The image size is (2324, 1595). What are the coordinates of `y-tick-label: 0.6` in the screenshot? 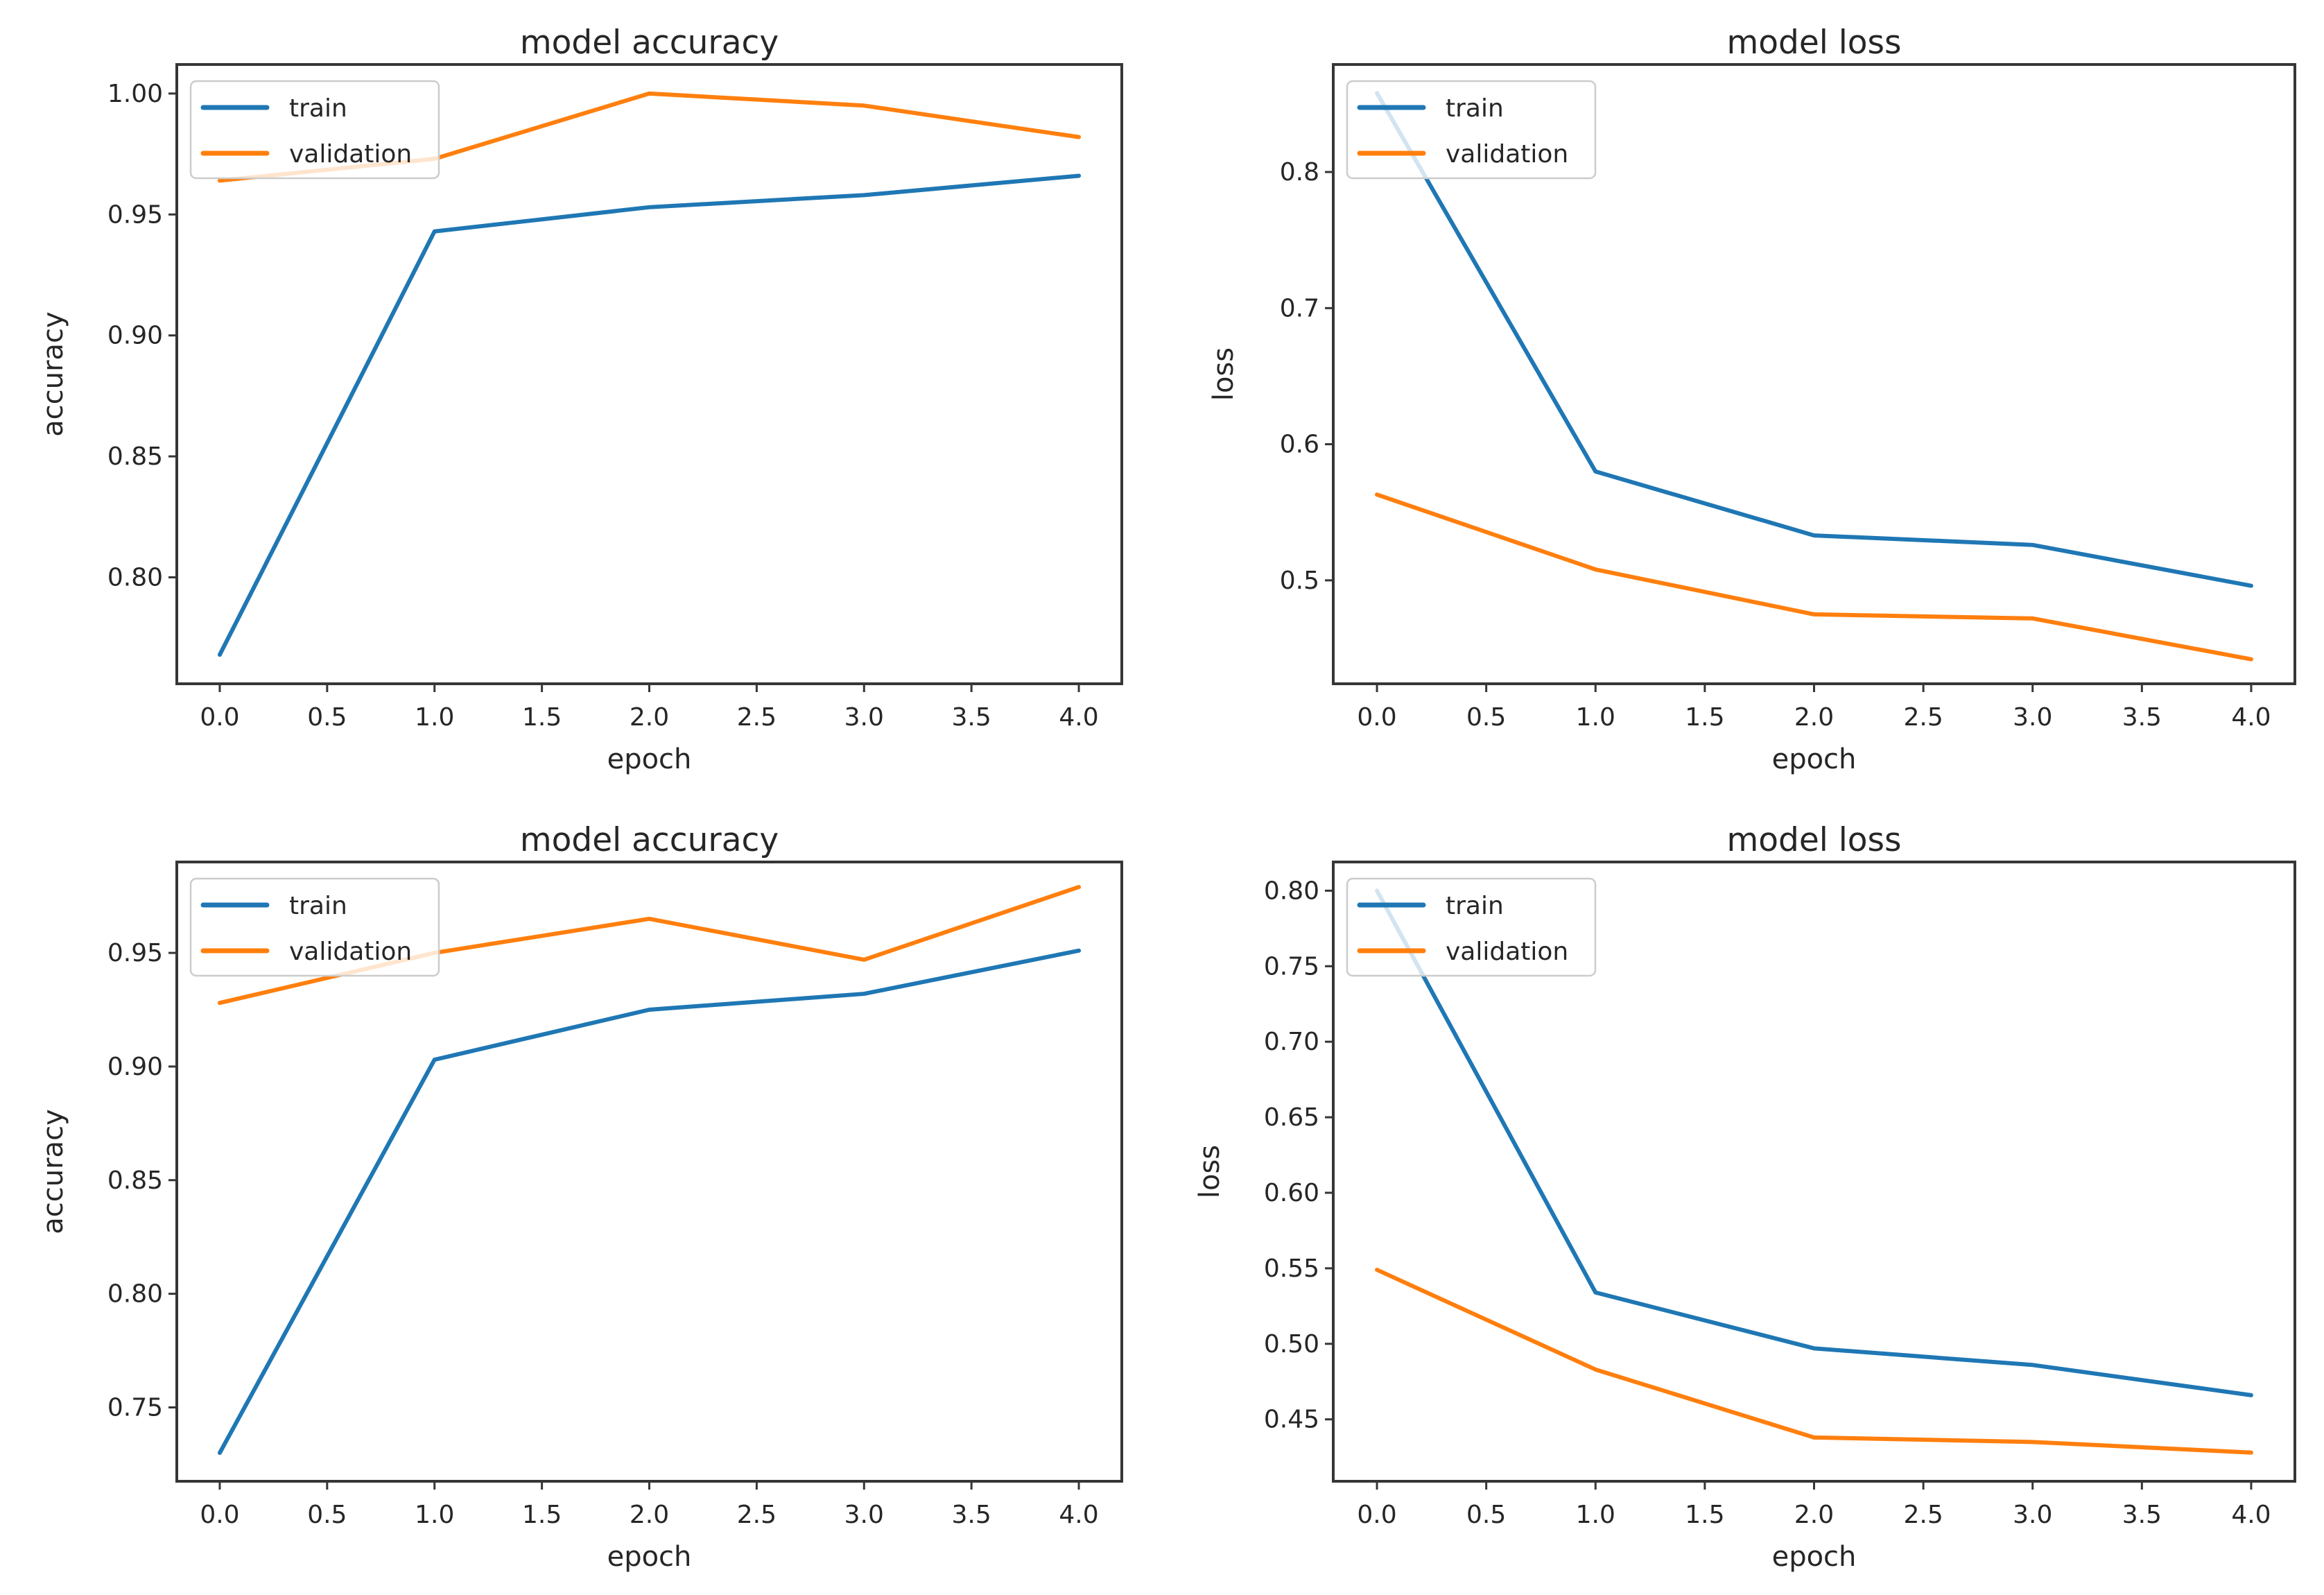 It's located at (1299, 445).